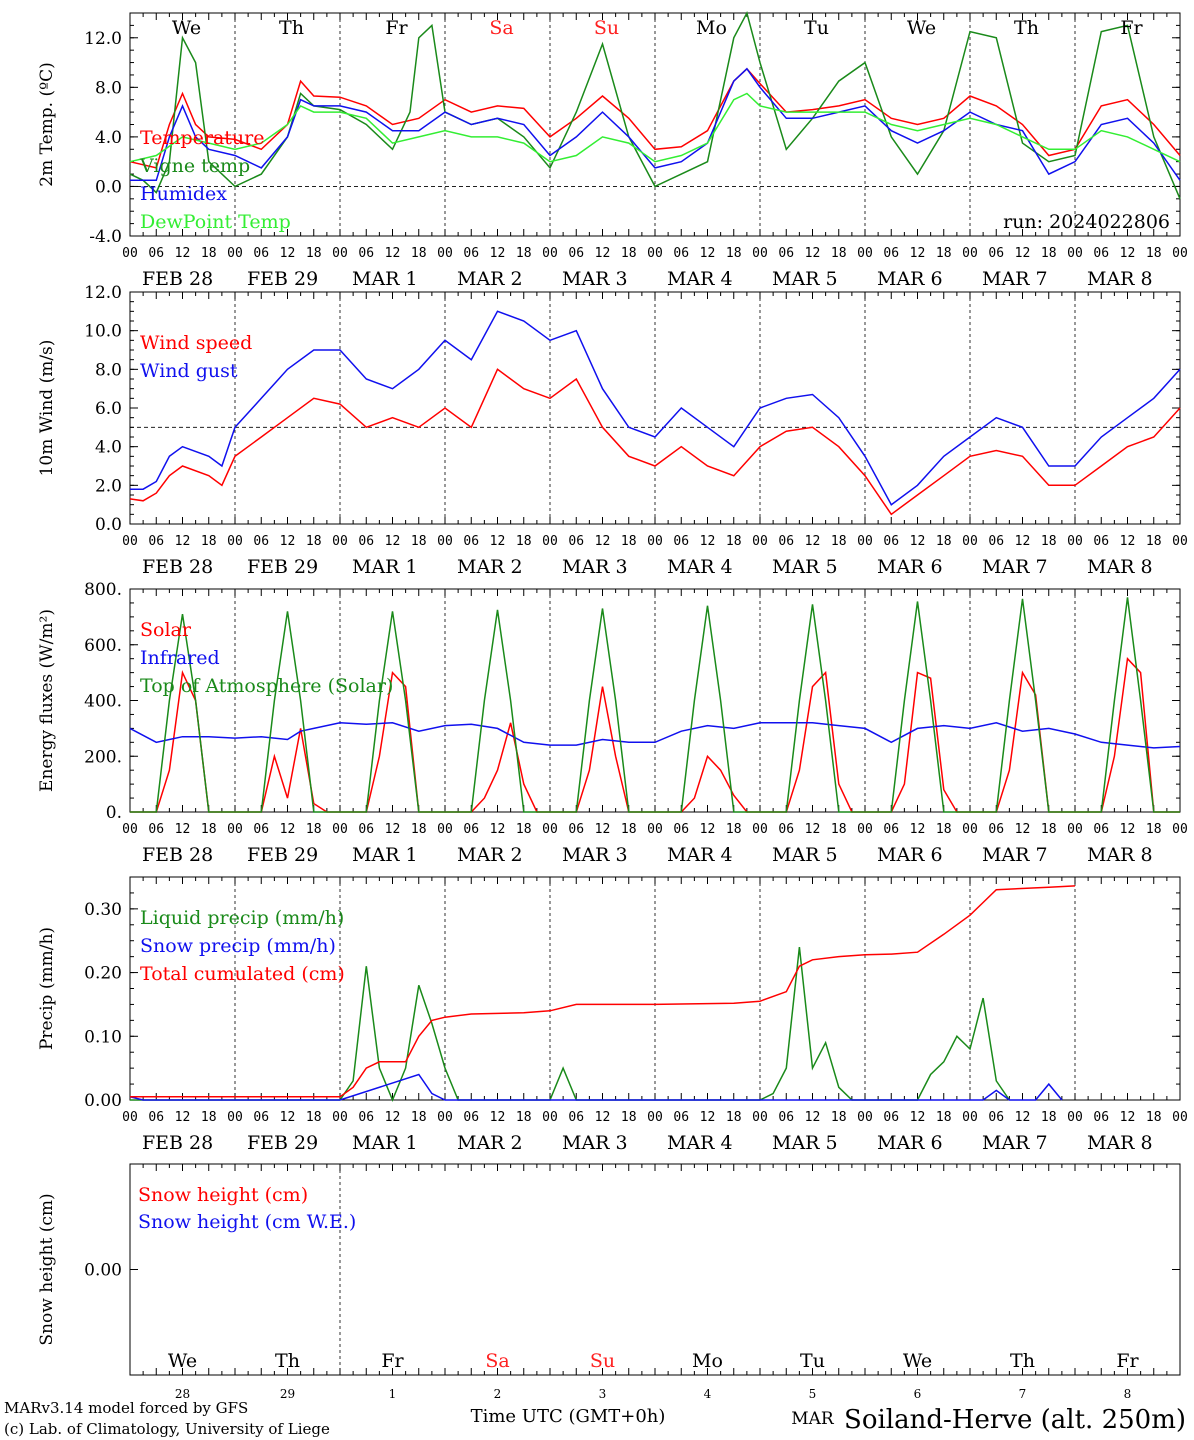  What do you see at coordinates (47, 124) in the screenshot?
I see `y-axis-label: 2m Temp. (ºC)` at bounding box center [47, 124].